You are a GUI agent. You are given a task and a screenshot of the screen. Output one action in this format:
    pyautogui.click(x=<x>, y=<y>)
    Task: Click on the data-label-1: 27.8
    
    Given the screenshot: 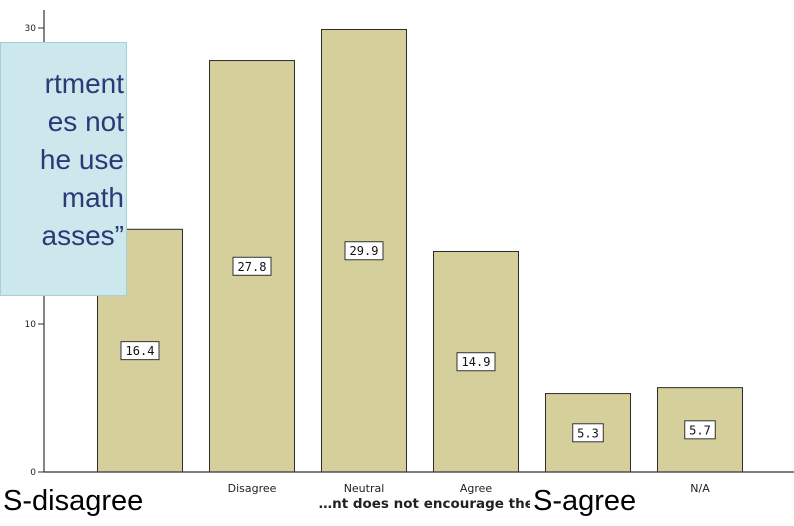 What is the action you would take?
    pyautogui.click(x=252, y=267)
    